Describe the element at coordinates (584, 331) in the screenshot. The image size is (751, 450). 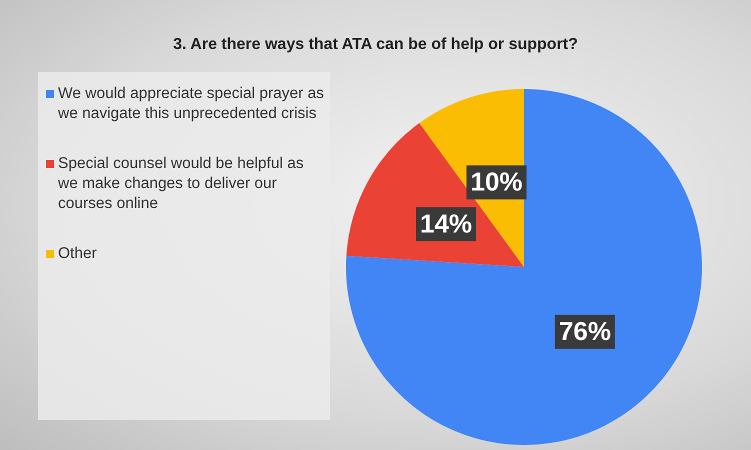
I see `data-label: 76%` at that location.